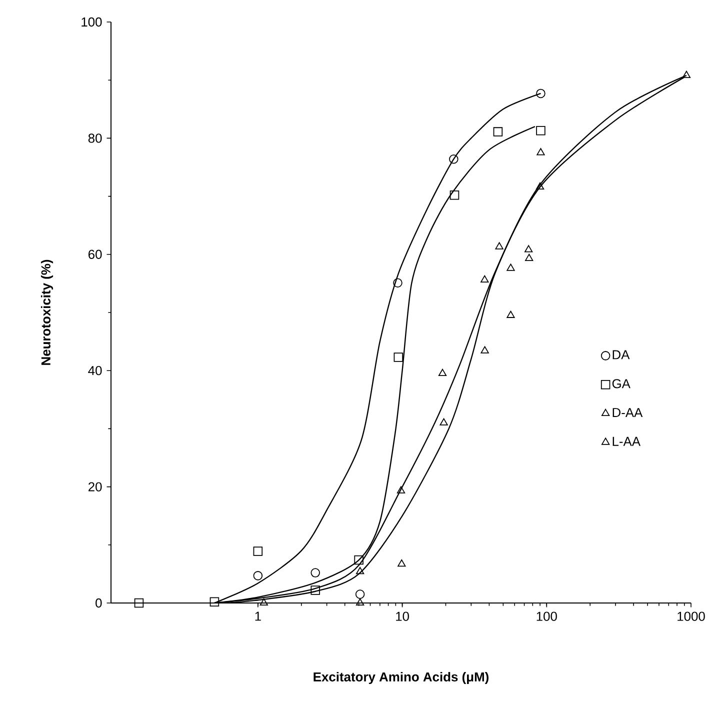  Describe the element at coordinates (47, 312) in the screenshot. I see `y-axis-title: Neurotoxicity (%)` at that location.